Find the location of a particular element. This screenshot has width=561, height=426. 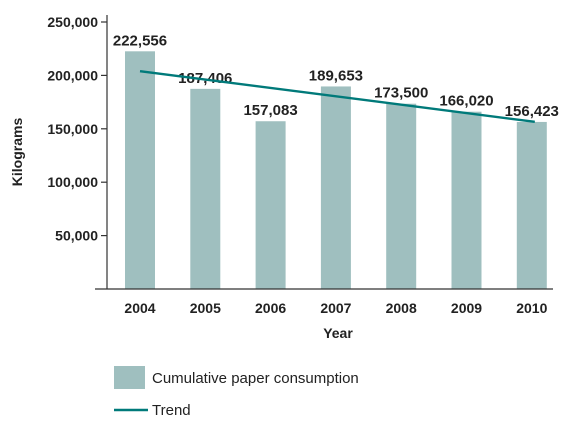

y-tick-label: 50,000 is located at coordinates (76, 236).